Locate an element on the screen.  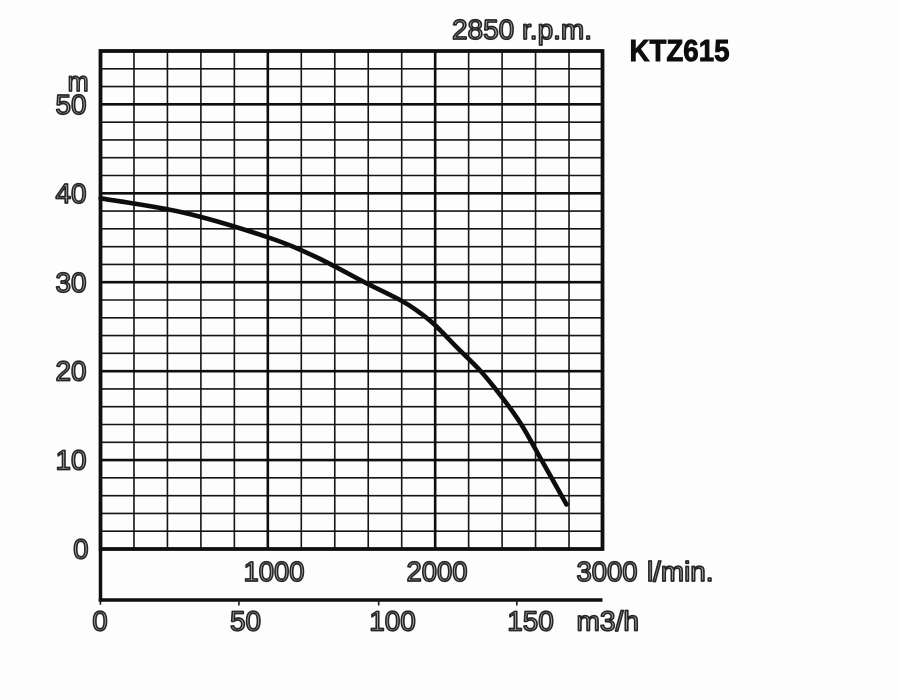
svg-text: 150 is located at coordinates (530, 621).